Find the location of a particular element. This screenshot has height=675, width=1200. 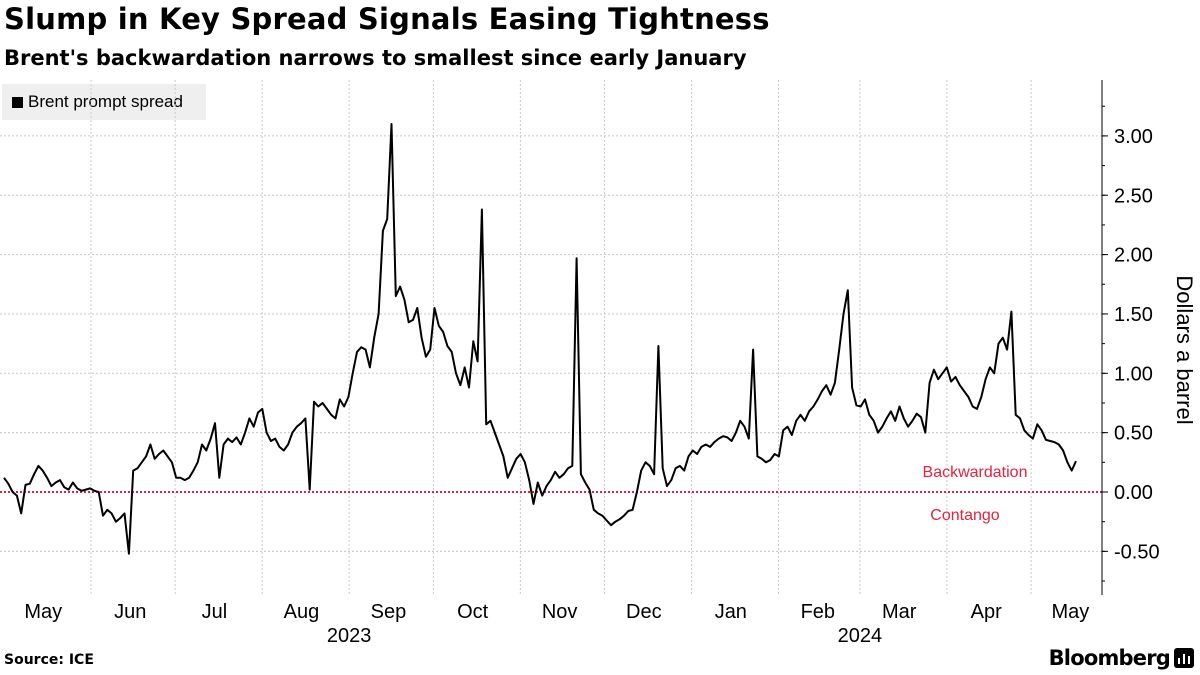

year-label: 2024 is located at coordinates (860, 636).